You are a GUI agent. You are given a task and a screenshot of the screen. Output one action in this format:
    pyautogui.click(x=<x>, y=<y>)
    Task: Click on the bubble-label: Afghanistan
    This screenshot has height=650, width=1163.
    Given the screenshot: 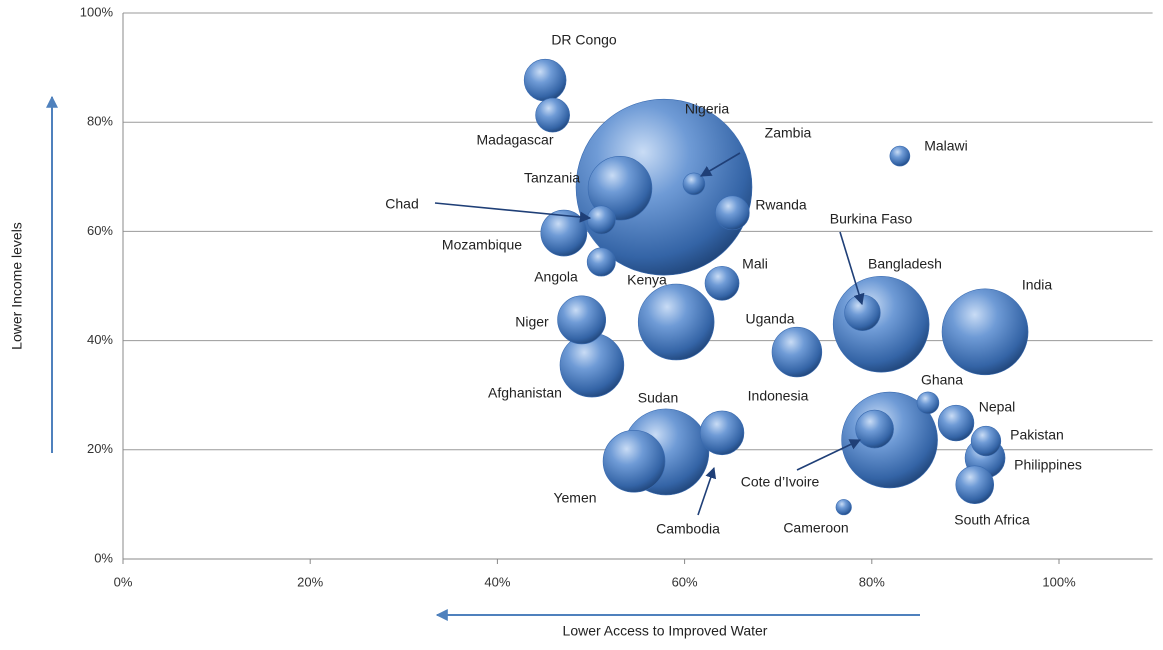 What is the action you would take?
    pyautogui.click(x=525, y=393)
    